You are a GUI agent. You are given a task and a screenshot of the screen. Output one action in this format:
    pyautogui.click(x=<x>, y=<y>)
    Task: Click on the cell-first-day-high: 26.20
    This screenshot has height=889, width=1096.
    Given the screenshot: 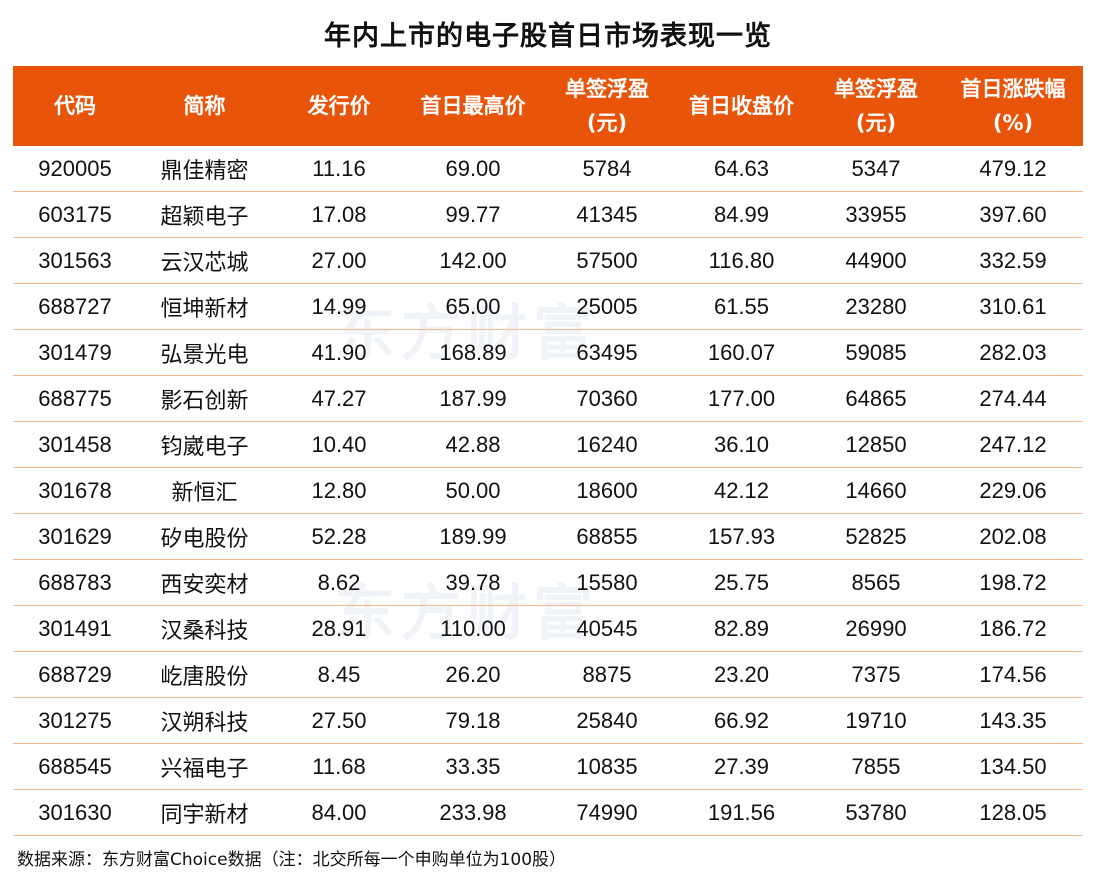 What is the action you would take?
    pyautogui.click(x=473, y=674)
    